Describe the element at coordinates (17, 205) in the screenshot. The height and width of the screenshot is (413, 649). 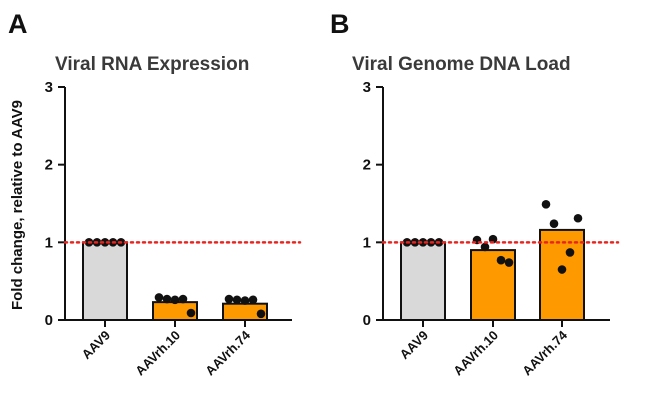
I see `y-axis-label: Fold change, relative to AAV9` at that location.